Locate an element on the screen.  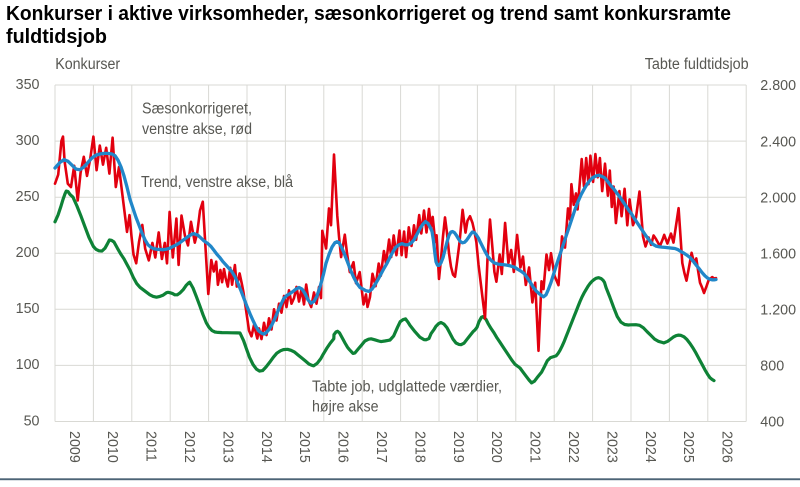
svg-text: 2018 is located at coordinates (419, 447).